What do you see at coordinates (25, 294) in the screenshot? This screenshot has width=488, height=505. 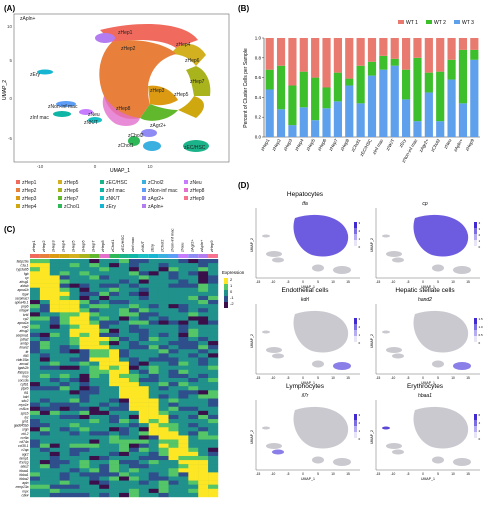 I see `gene-label: rbp4` at bounding box center [25, 294].